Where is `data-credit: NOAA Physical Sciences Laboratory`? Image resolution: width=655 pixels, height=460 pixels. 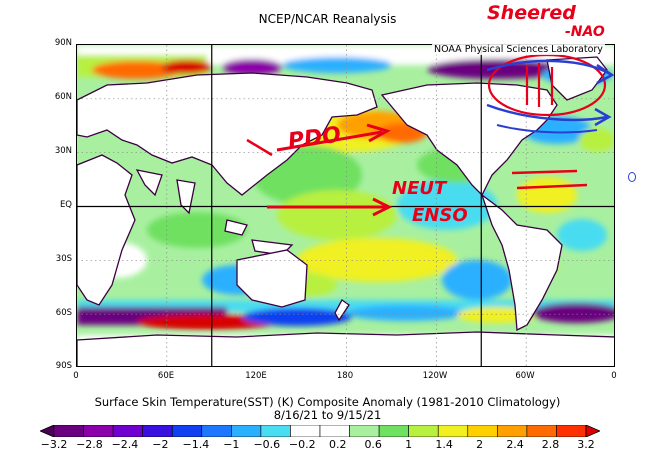 data-credit: NOAA Physical Sciences Laboratory is located at coordinates (518, 49).